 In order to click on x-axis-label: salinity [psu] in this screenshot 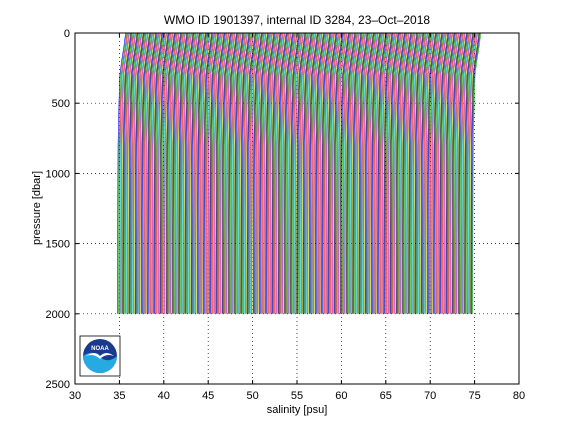, I will do `click(297, 410)`.